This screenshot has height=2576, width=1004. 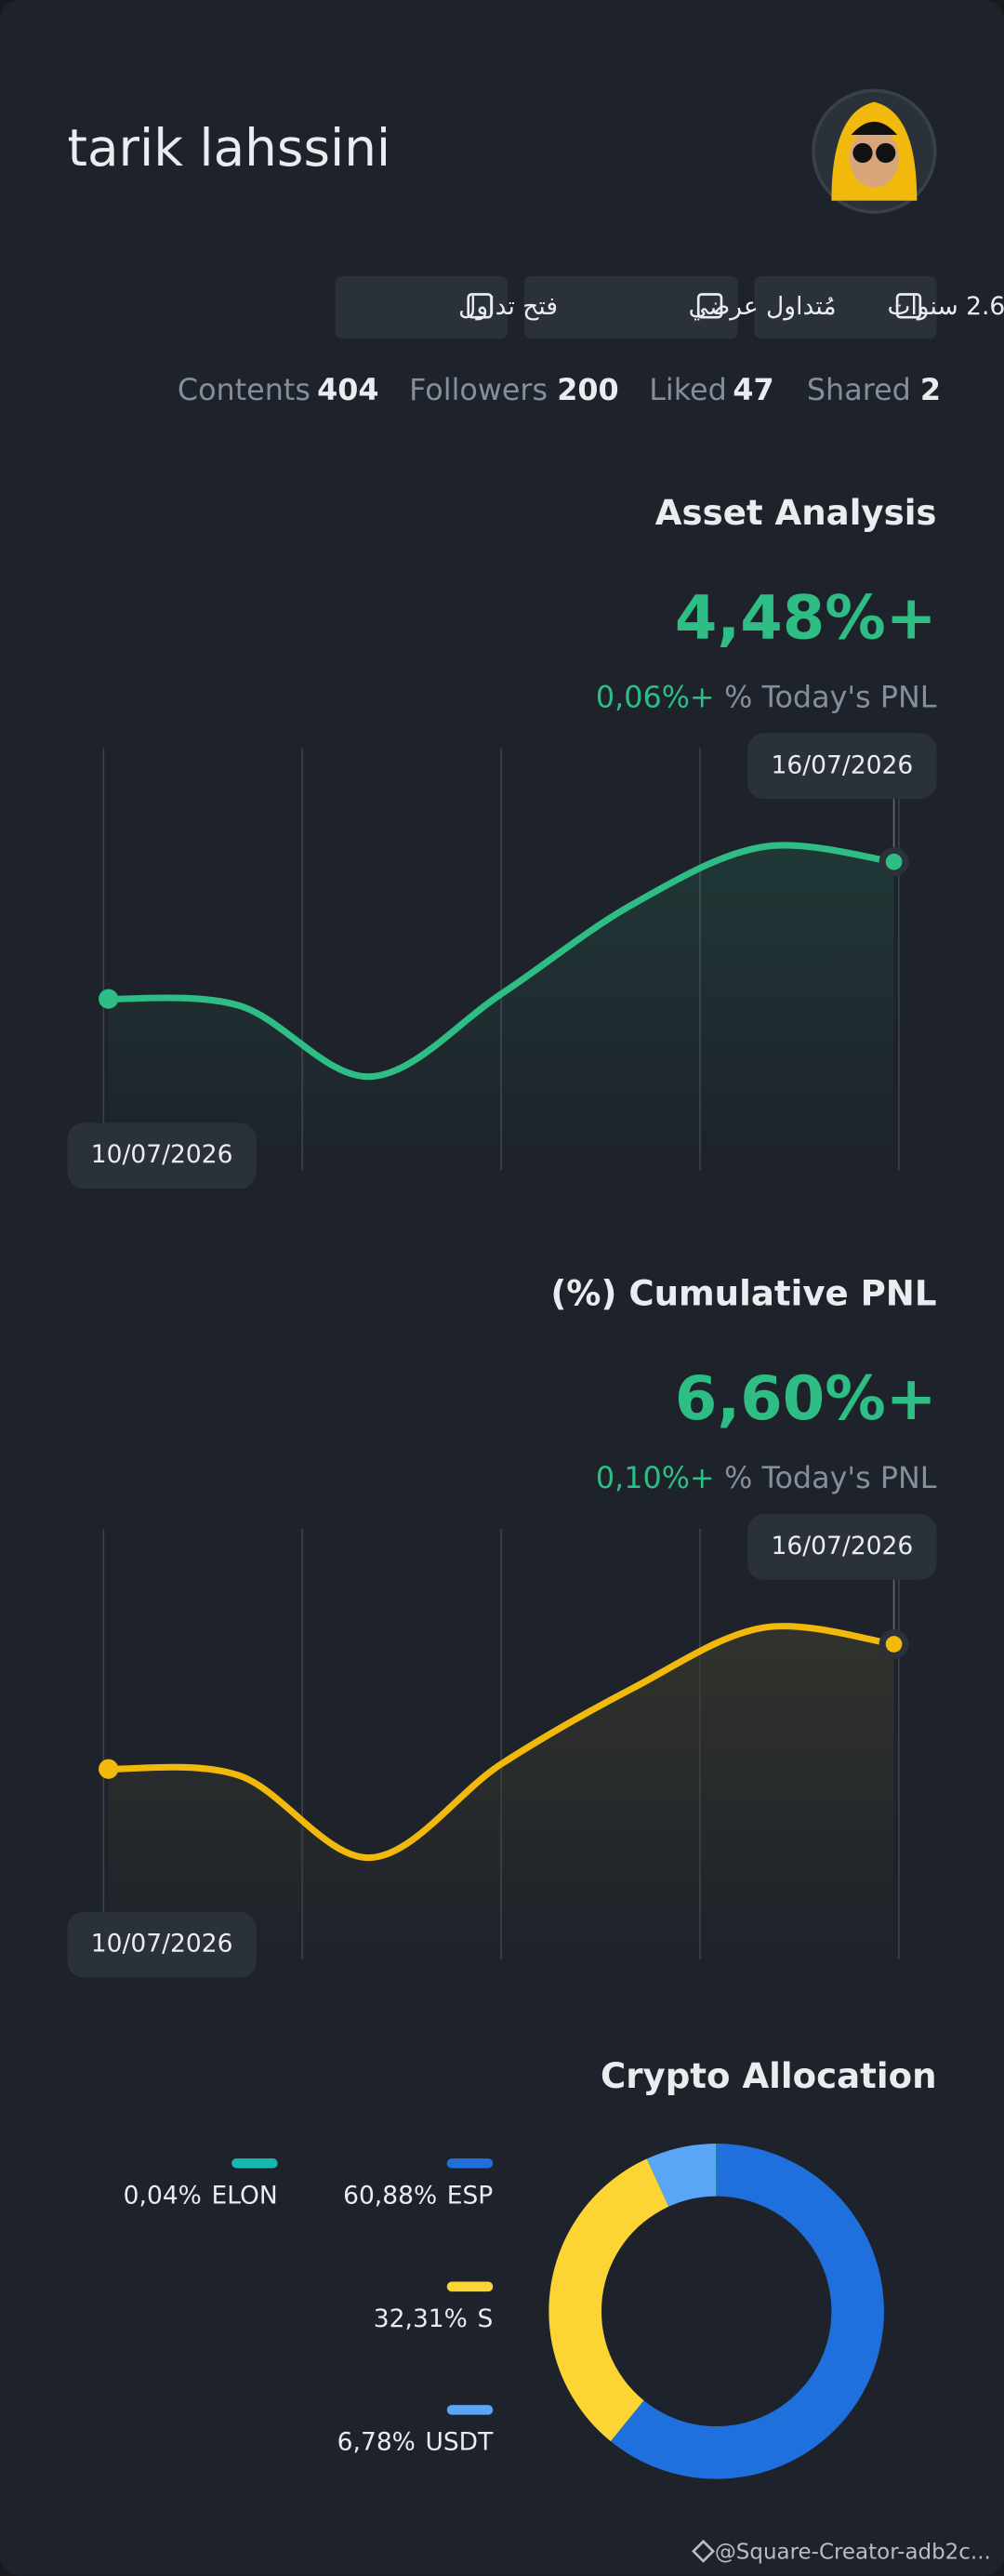 What do you see at coordinates (688, 389) in the screenshot?
I see `stat-label: Liked` at bounding box center [688, 389].